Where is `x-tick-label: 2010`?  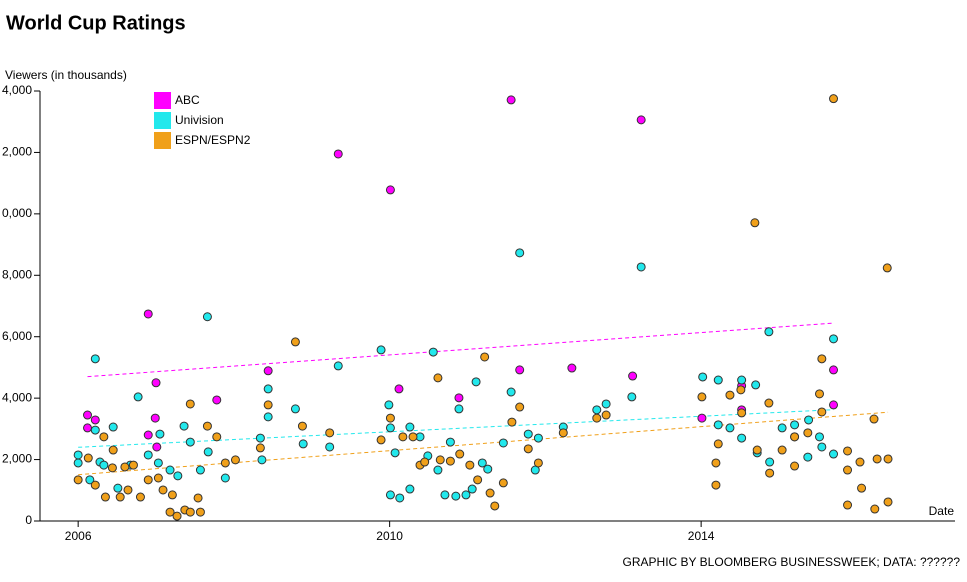
x-tick-label: 2010 is located at coordinates (389, 536).